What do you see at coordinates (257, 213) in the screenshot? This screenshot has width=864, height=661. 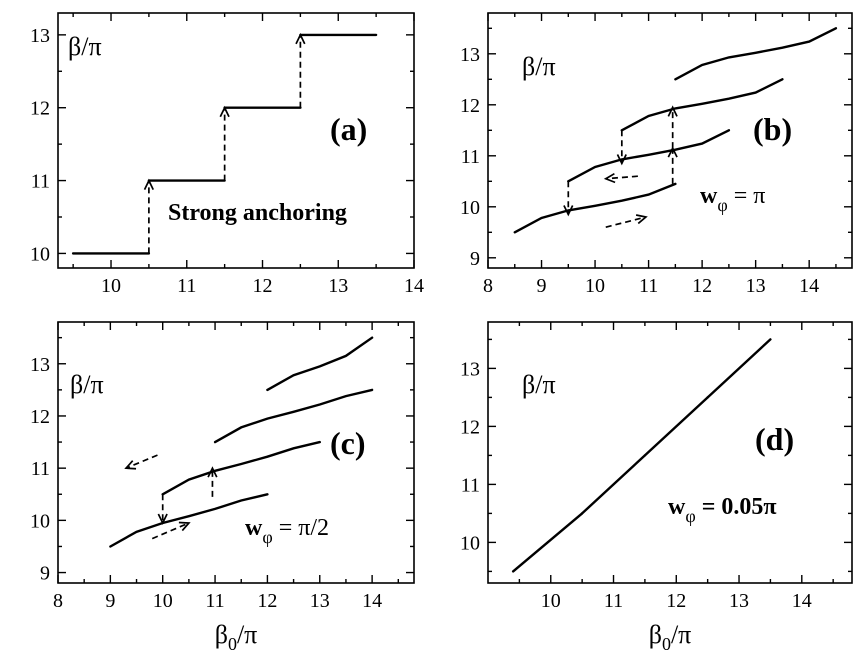 I see `panel-note: Strong anchoring` at bounding box center [257, 213].